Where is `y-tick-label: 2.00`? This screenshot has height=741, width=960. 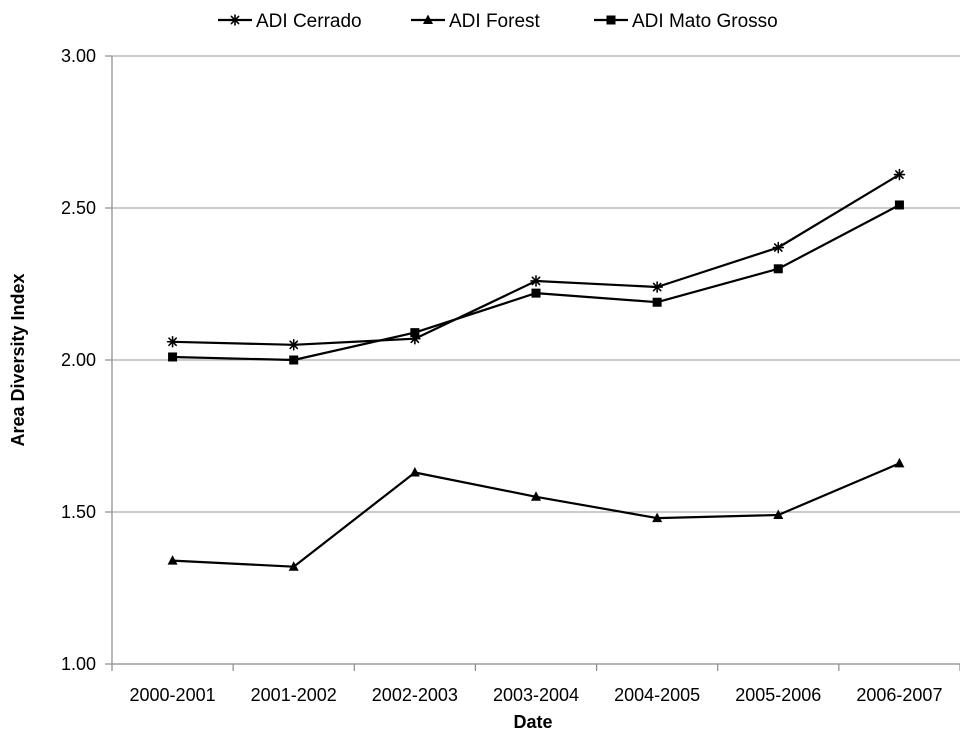
y-tick-label: 2.00 is located at coordinates (78, 360).